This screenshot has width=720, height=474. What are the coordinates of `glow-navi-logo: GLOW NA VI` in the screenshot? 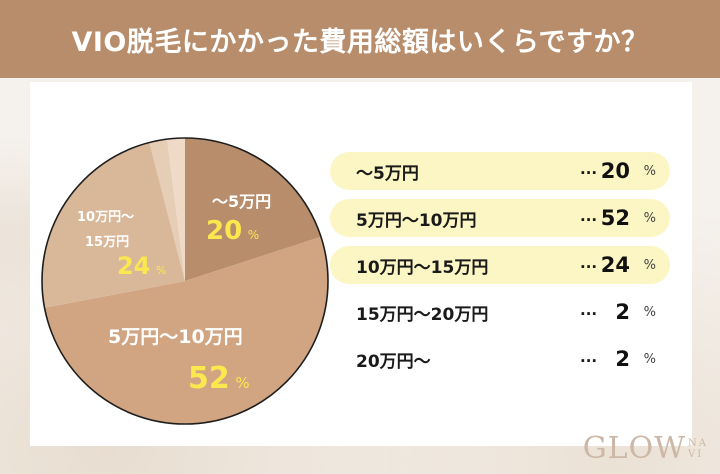 It's located at (645, 448).